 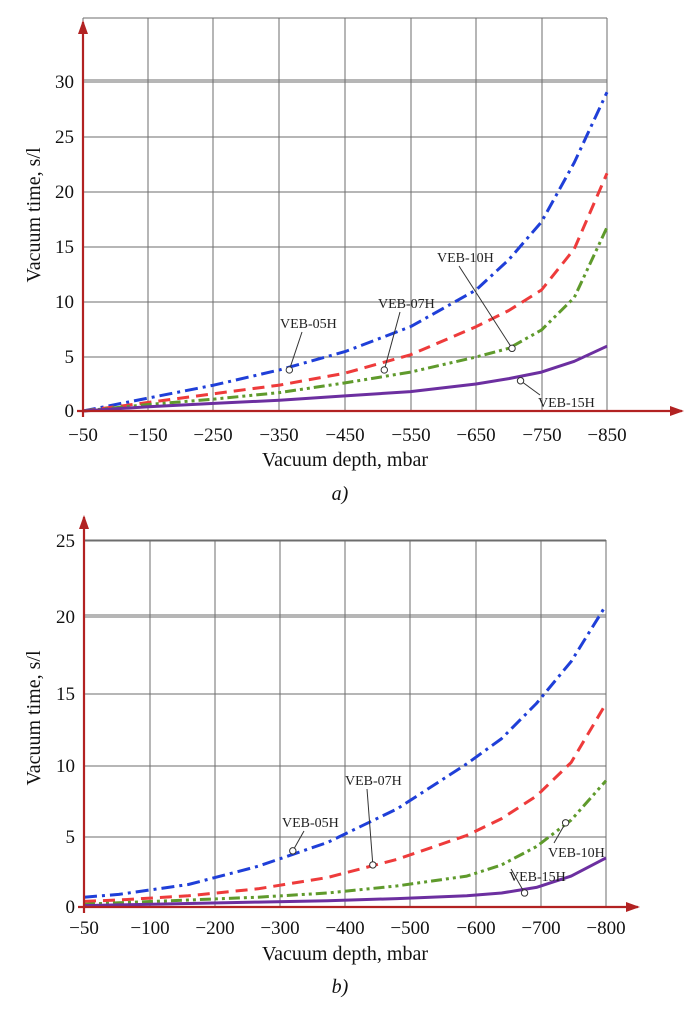 I want to click on x-tick-label: −500, so click(x=409, y=928).